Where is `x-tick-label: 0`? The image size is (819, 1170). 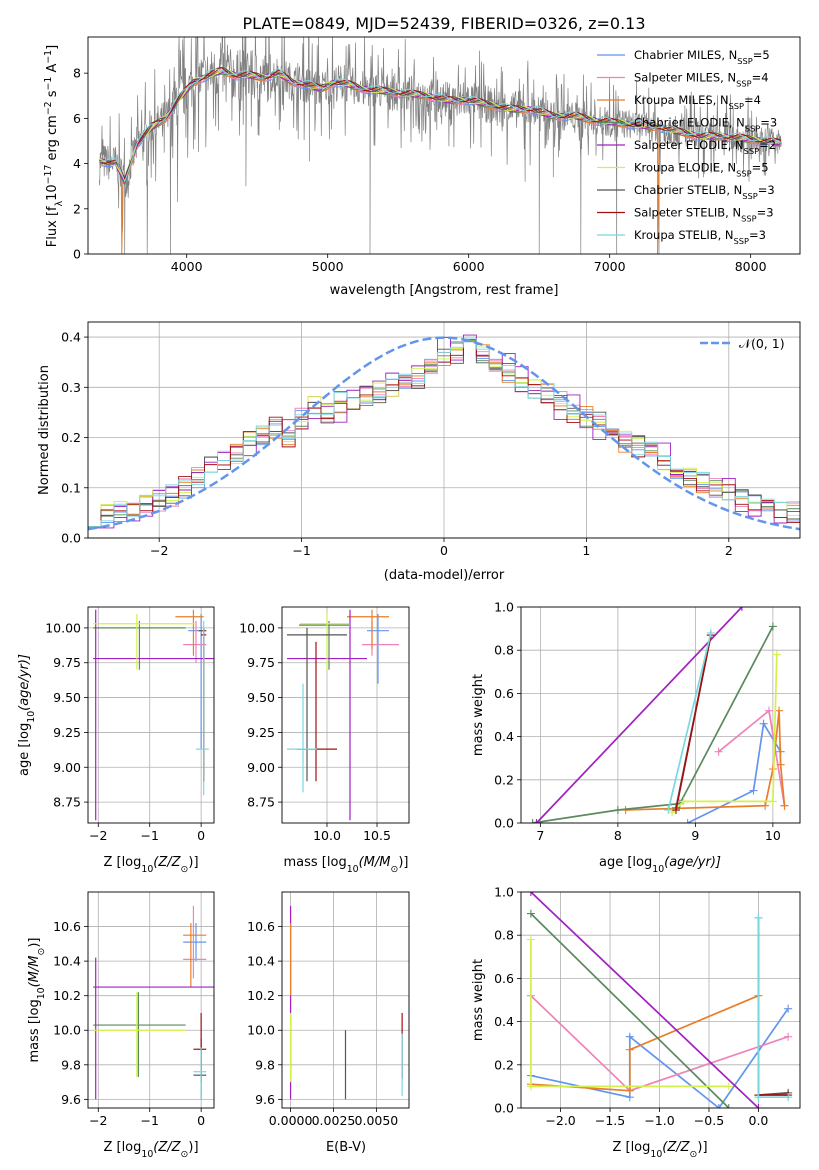
x-tick-label: 0 is located at coordinates (201, 1120).